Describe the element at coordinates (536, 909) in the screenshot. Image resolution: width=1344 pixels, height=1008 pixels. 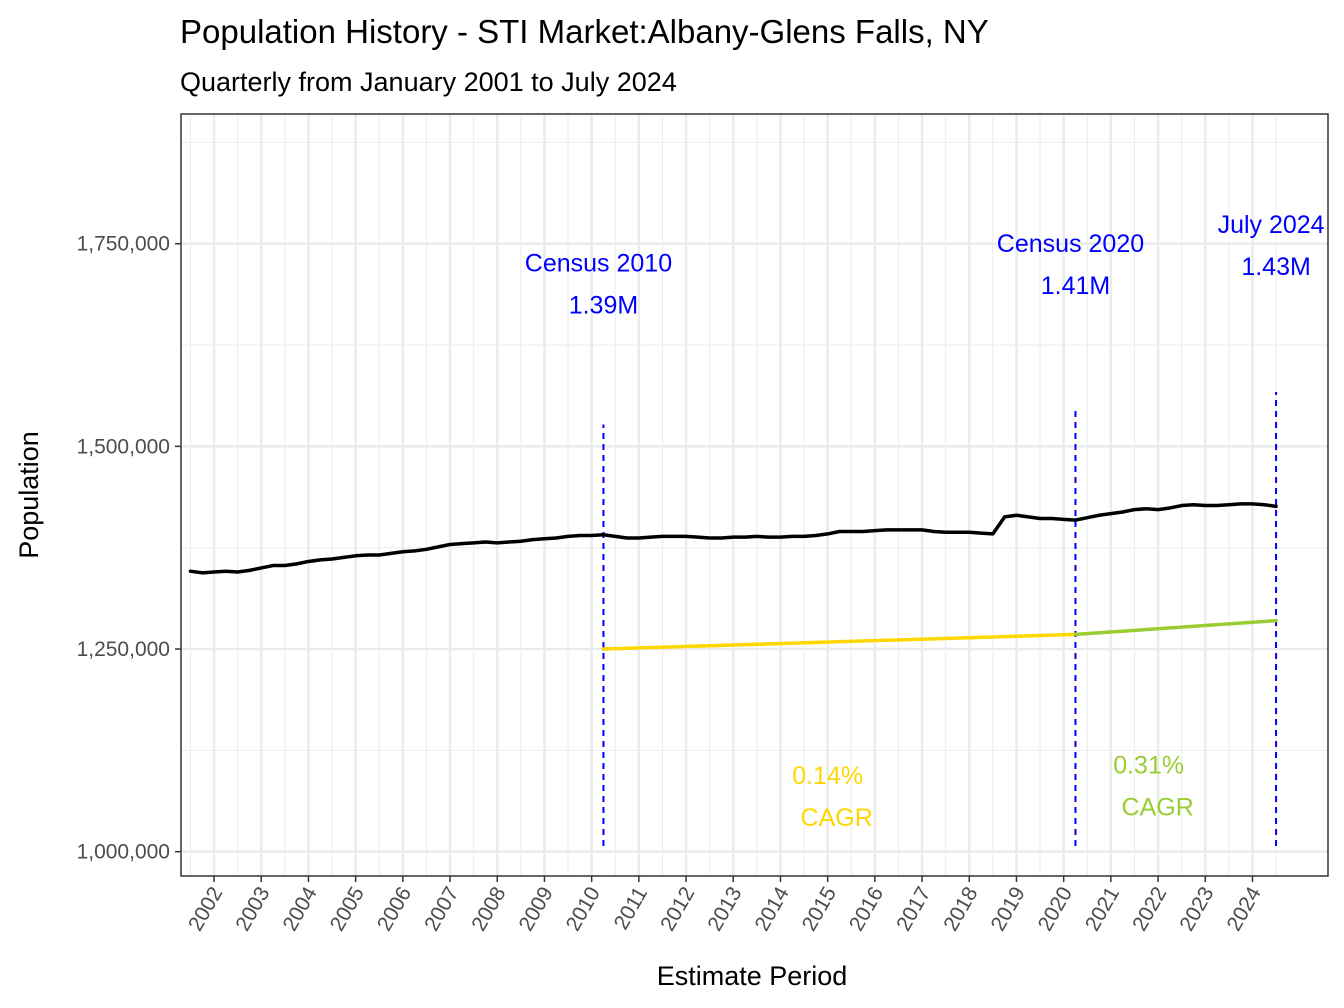
I see `x-tick-label: 2009` at that location.